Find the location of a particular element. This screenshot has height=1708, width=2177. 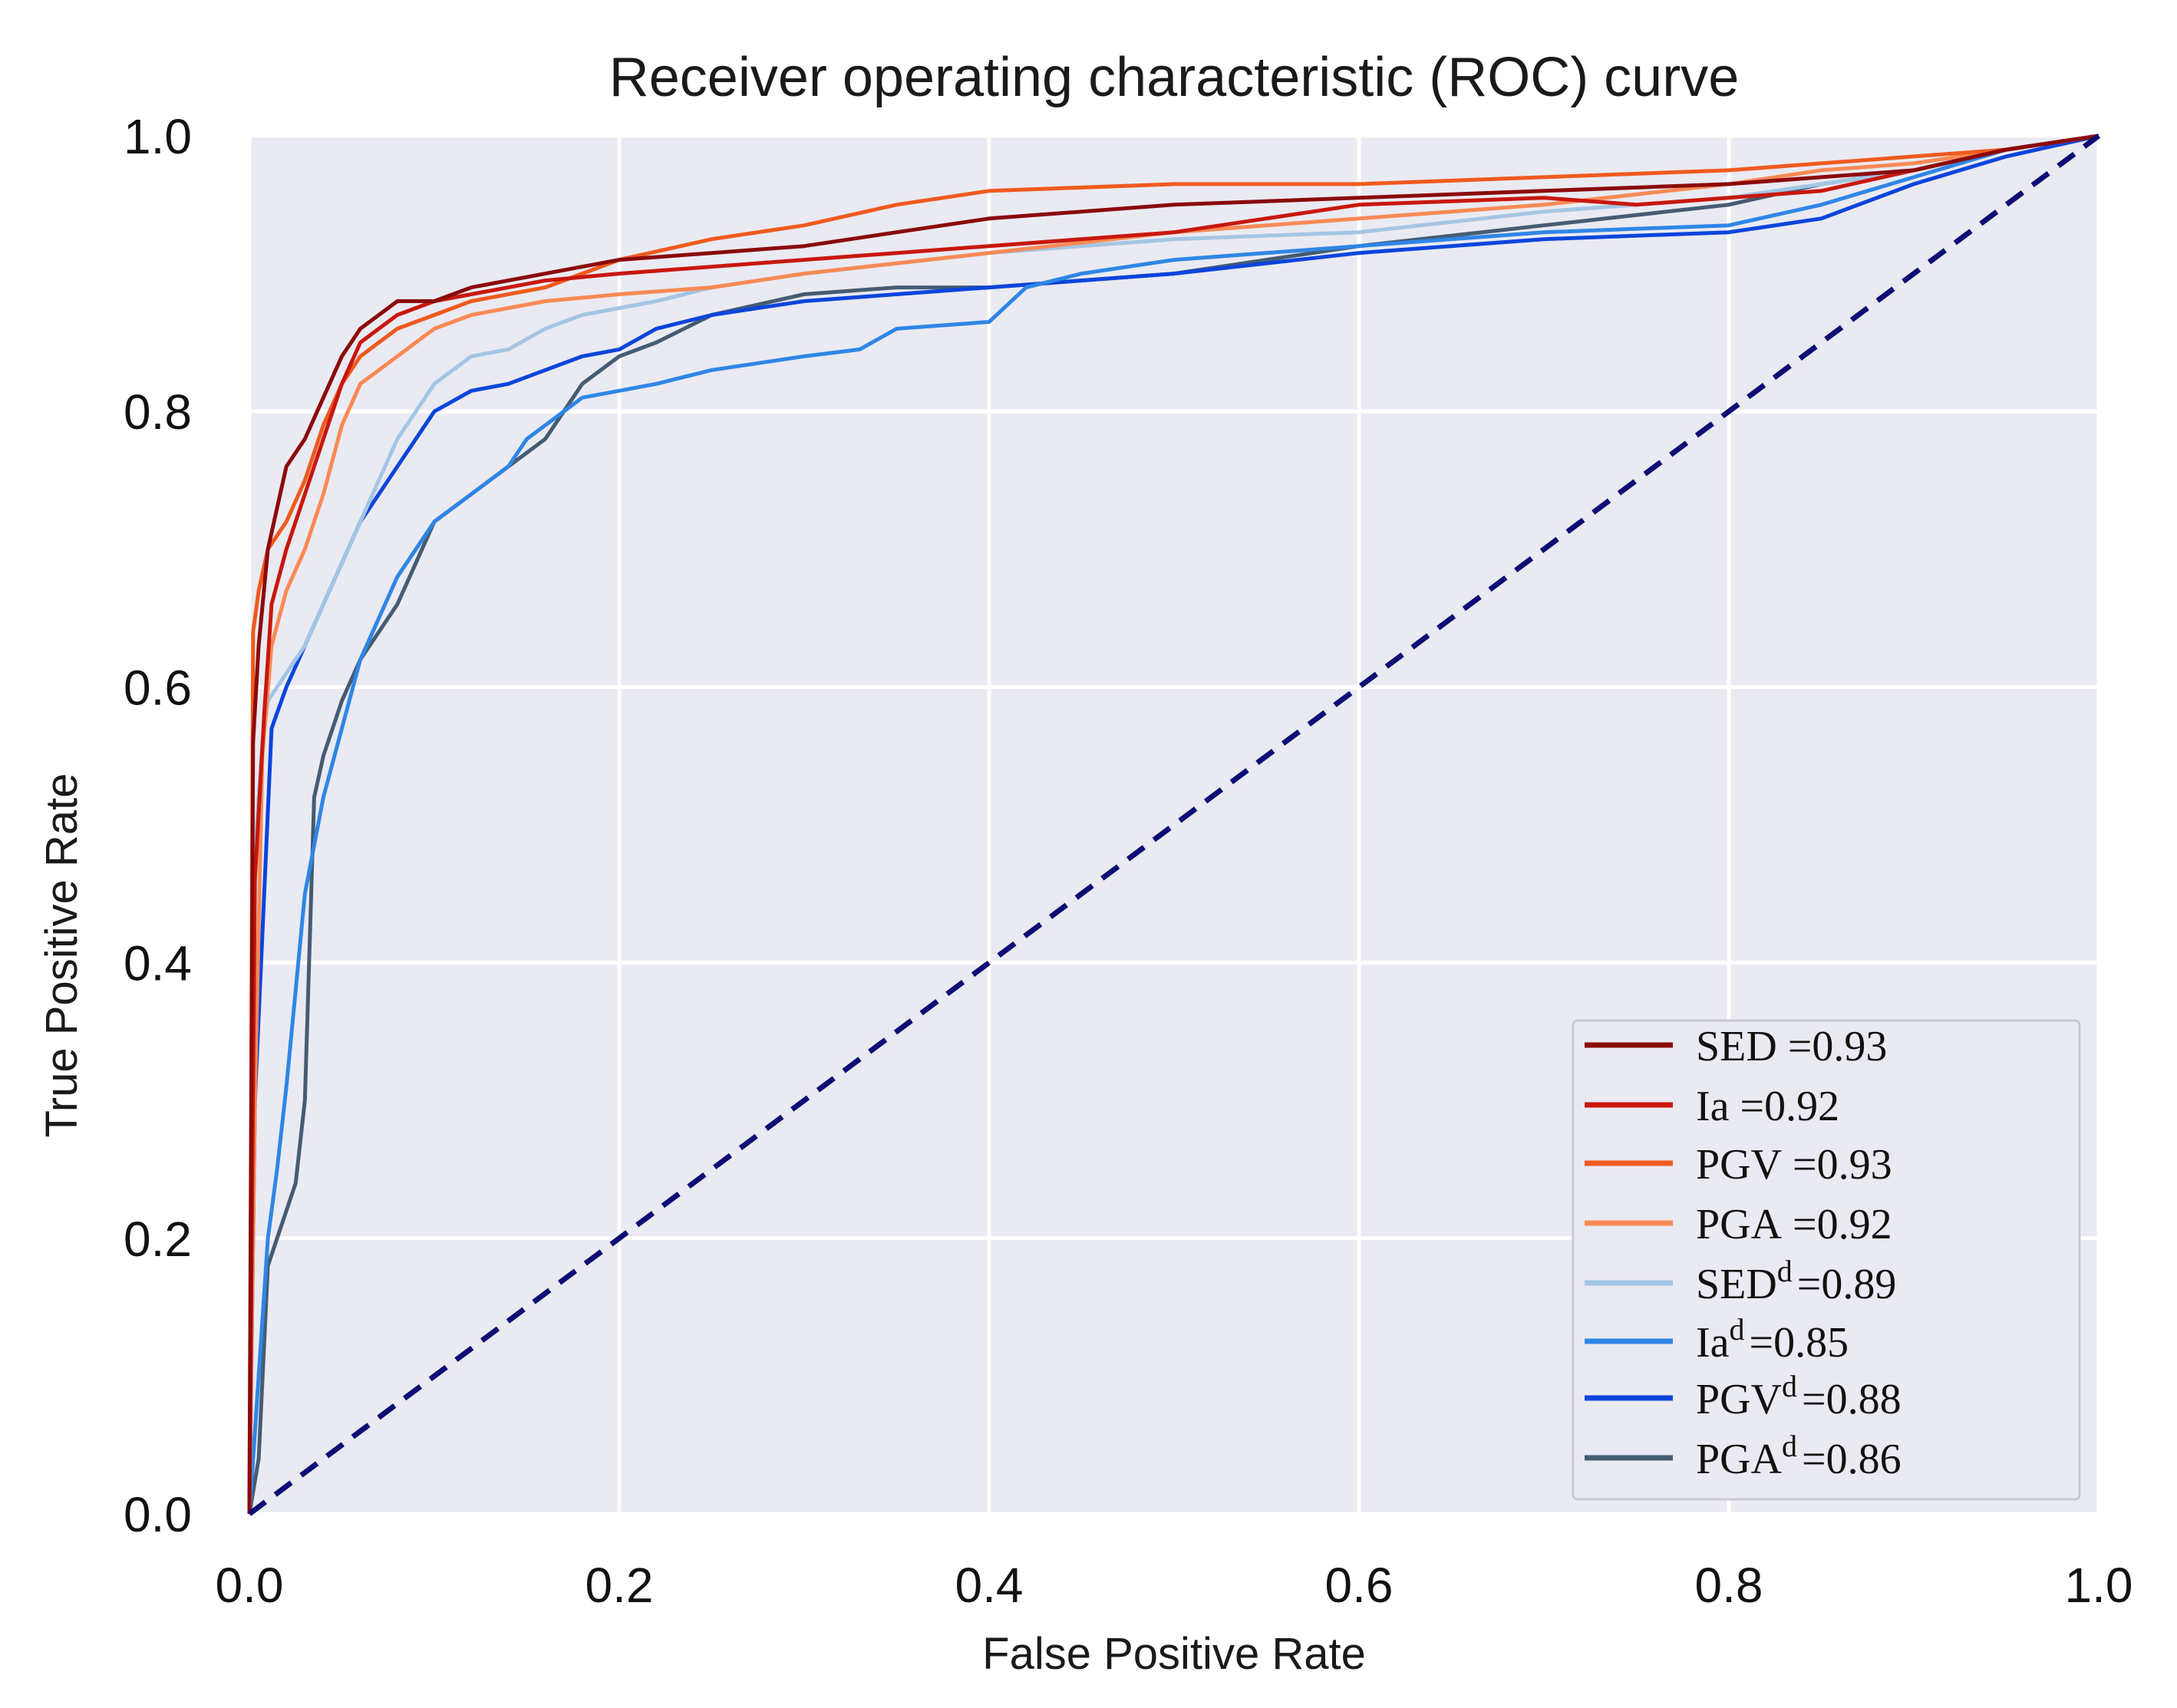

x-tick-label: 1.0 is located at coordinates (2099, 1586).